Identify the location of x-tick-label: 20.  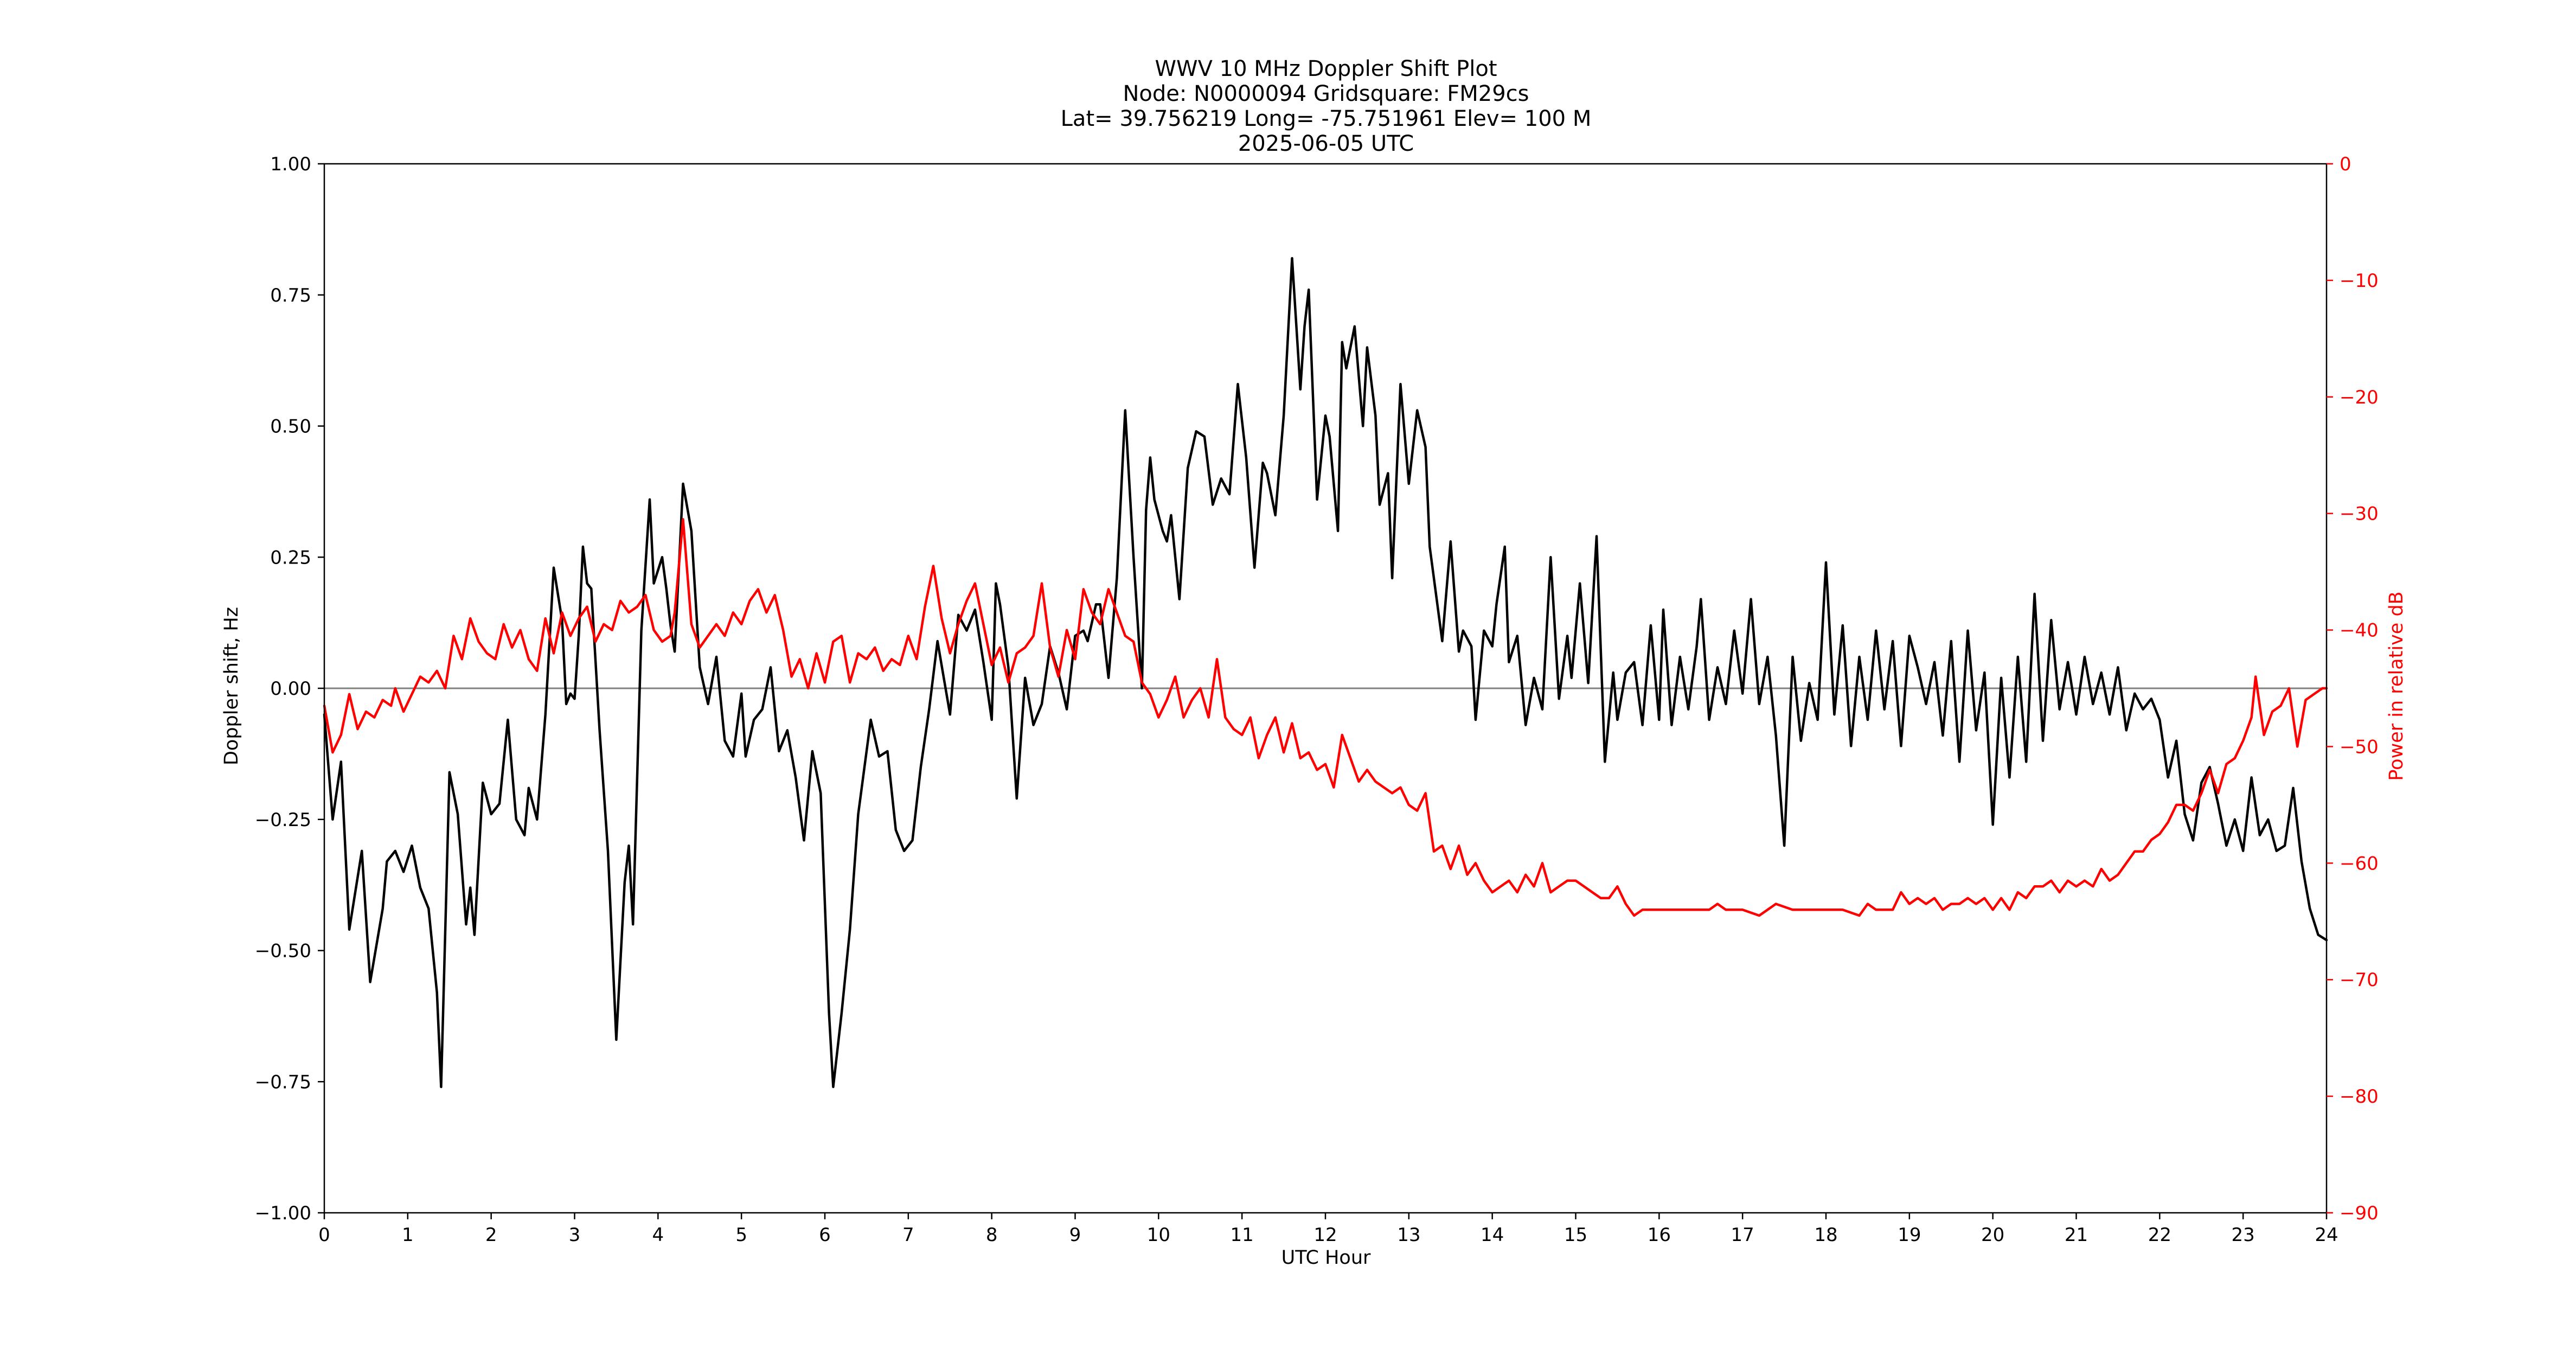
(1992, 1235).